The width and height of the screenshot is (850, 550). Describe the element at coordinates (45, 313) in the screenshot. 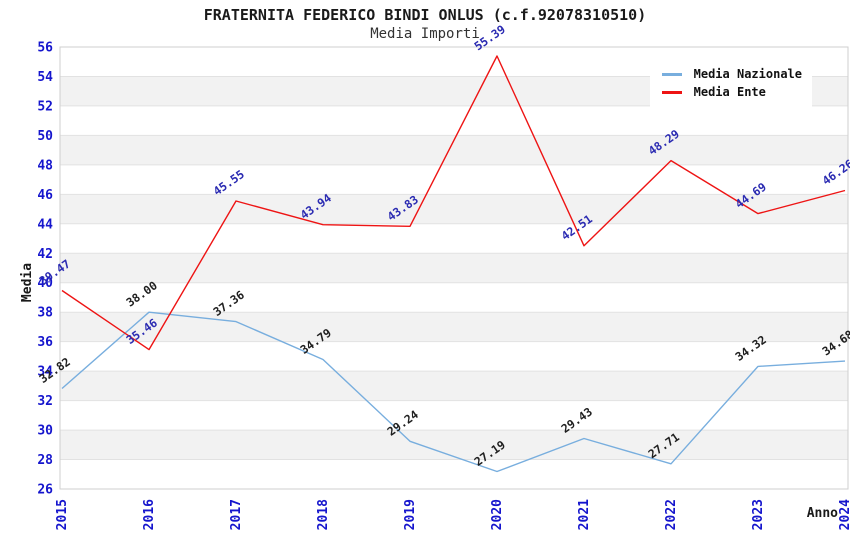

I see `y-tick-label: 38` at that location.